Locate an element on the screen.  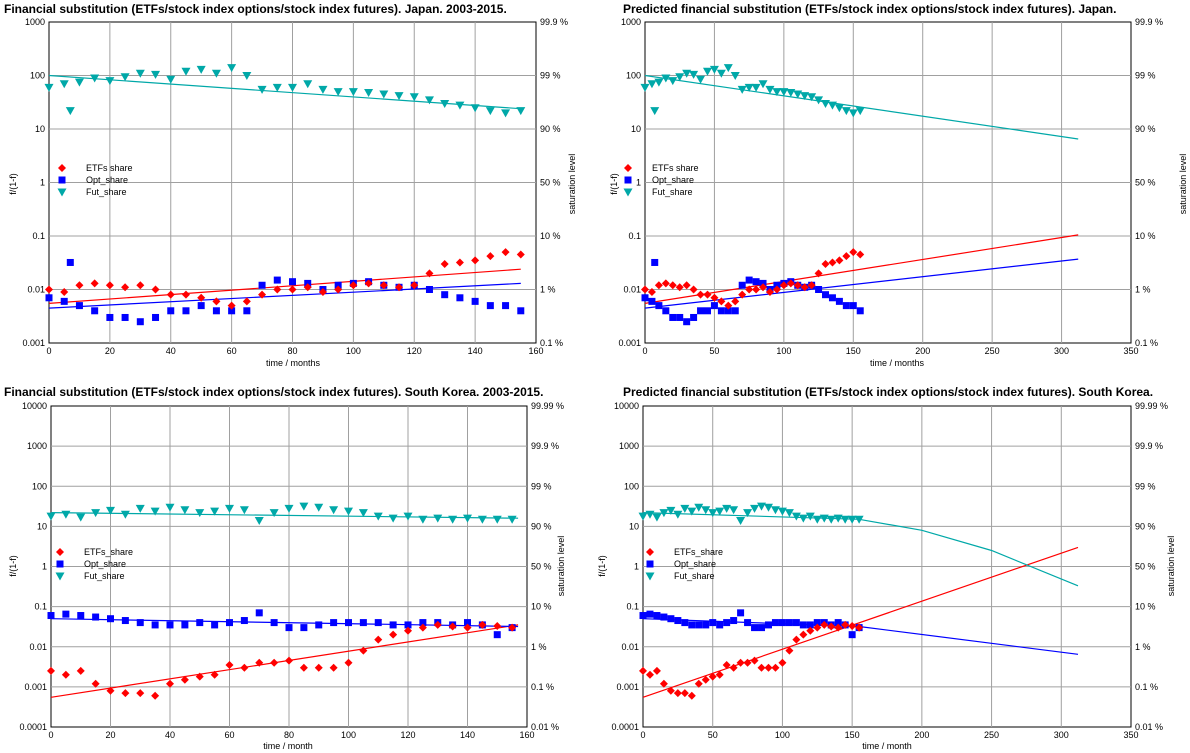
saturation-tick-label: 1 % is located at coordinates (539, 647).